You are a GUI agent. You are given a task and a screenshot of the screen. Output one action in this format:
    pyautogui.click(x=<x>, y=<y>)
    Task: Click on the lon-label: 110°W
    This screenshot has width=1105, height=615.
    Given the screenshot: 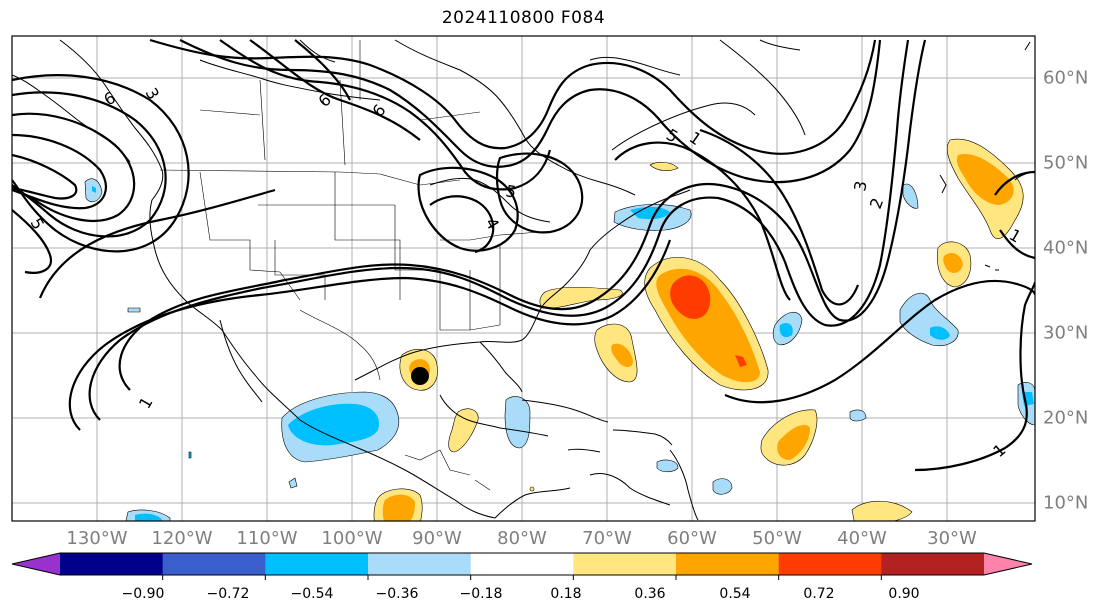 What is the action you would take?
    pyautogui.click(x=267, y=538)
    